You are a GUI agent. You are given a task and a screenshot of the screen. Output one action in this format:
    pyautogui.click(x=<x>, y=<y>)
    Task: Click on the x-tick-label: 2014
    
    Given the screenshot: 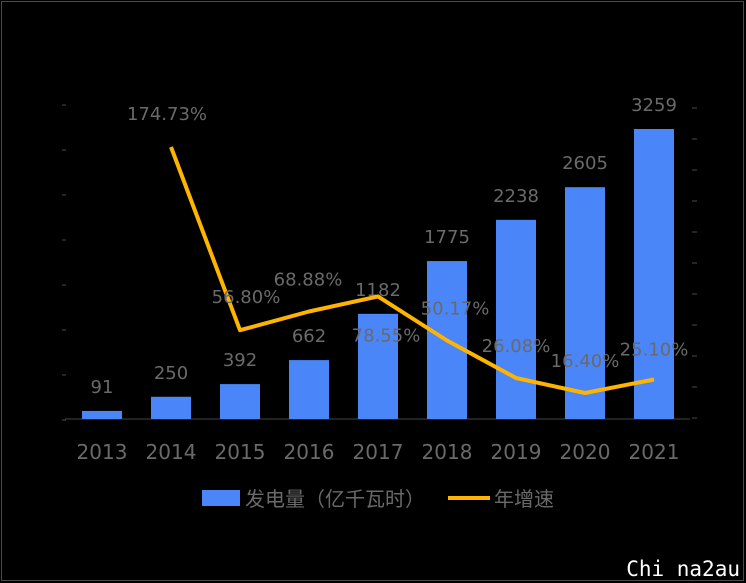 What is the action you would take?
    pyautogui.click(x=171, y=452)
    